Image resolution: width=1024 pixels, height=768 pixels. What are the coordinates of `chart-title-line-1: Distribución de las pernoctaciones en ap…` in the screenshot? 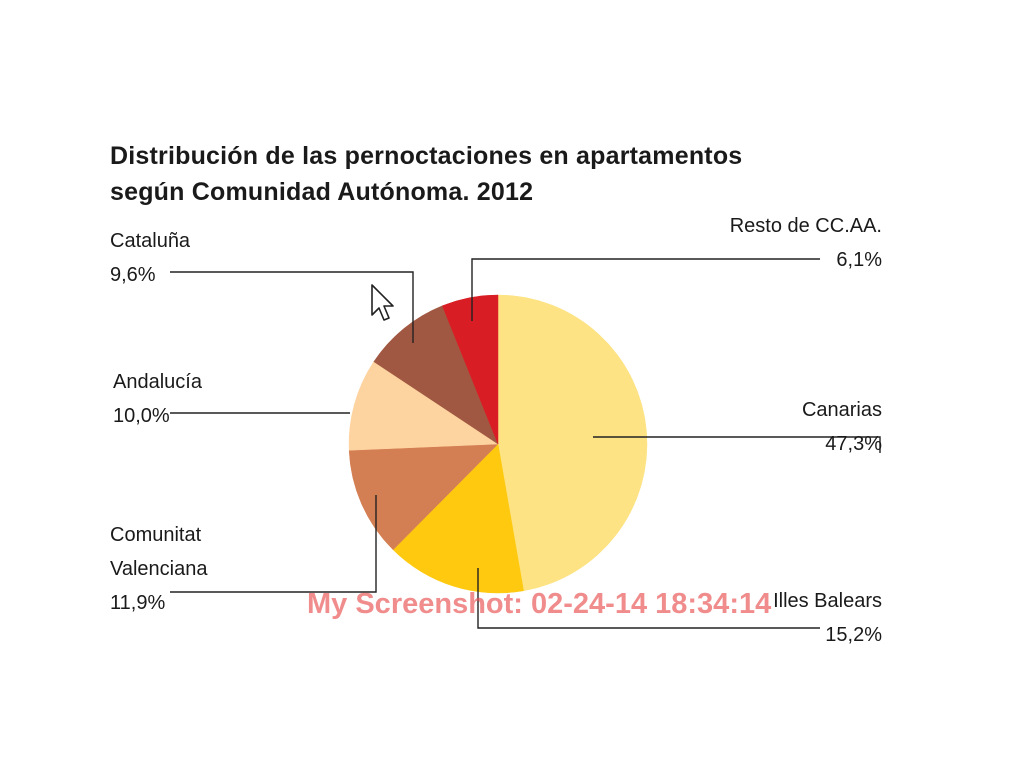 It's located at (426, 156).